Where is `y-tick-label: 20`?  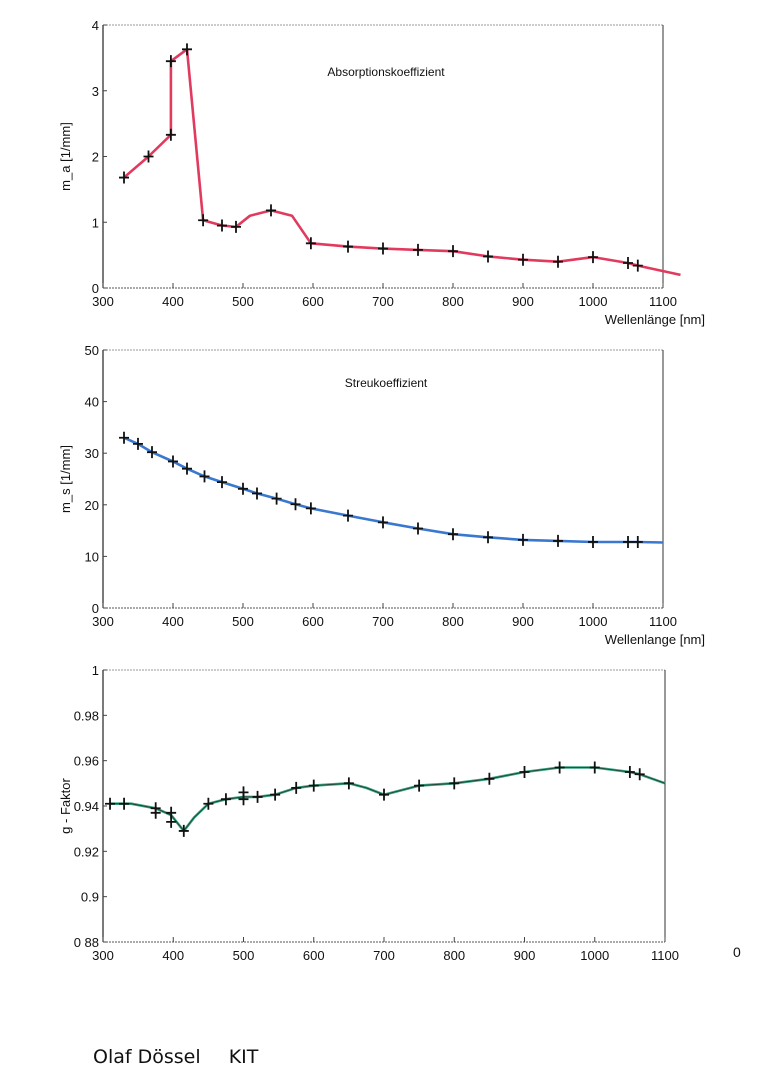 y-tick-label: 20 is located at coordinates (92, 505).